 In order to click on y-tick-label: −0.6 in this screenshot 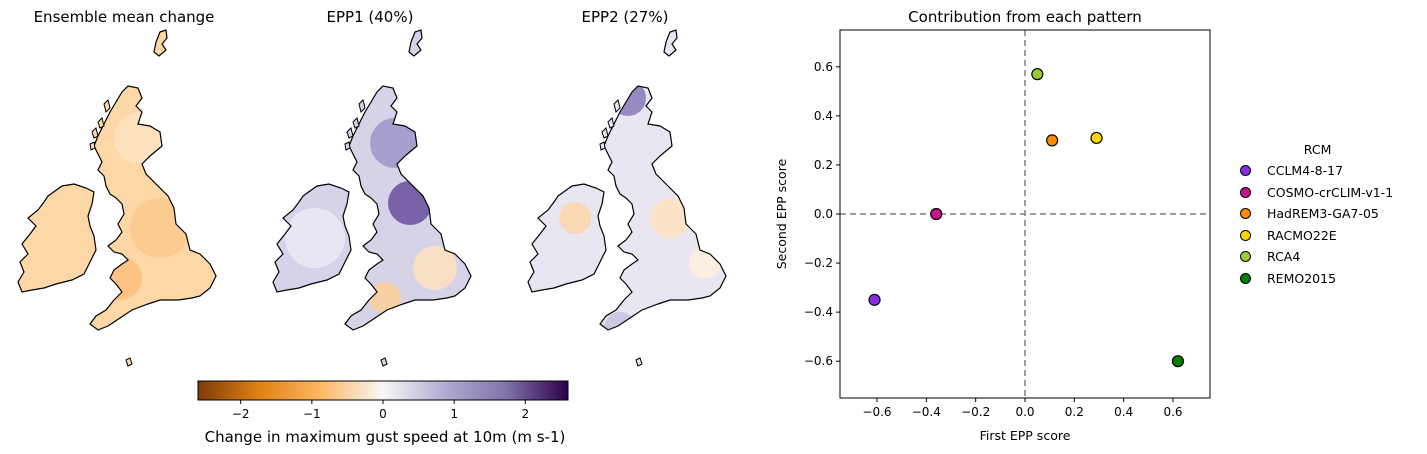, I will do `click(818, 361)`.